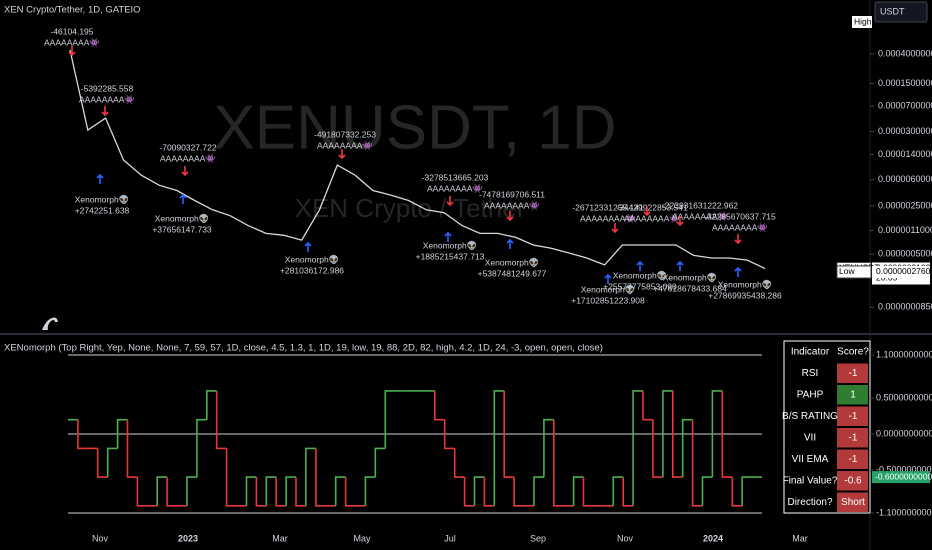 This screenshot has height=550, width=932. I want to click on x-tick-label: Jul, so click(450, 538).